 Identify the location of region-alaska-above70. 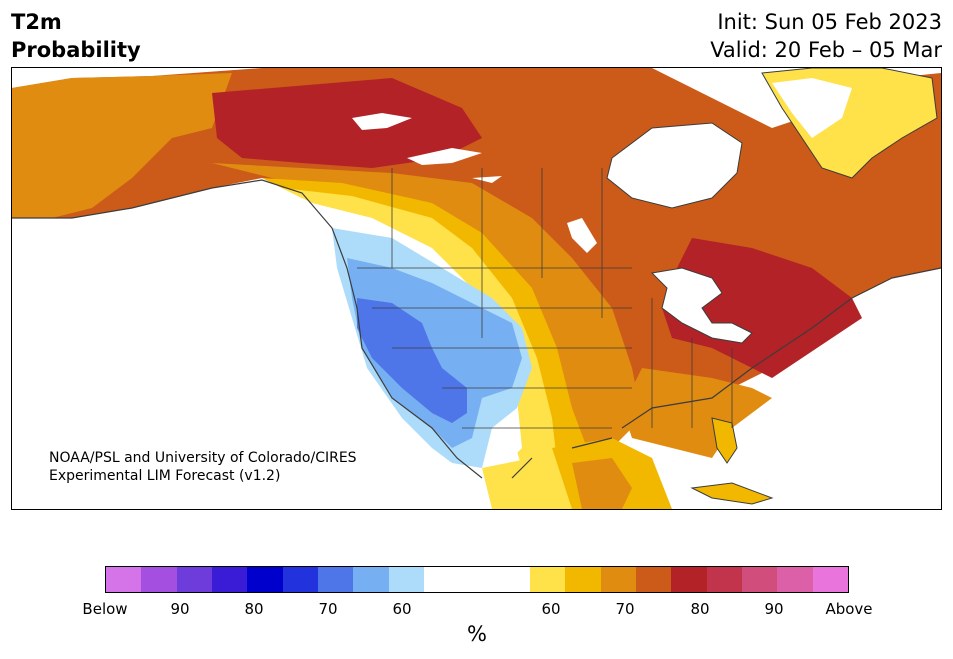
(122, 145).